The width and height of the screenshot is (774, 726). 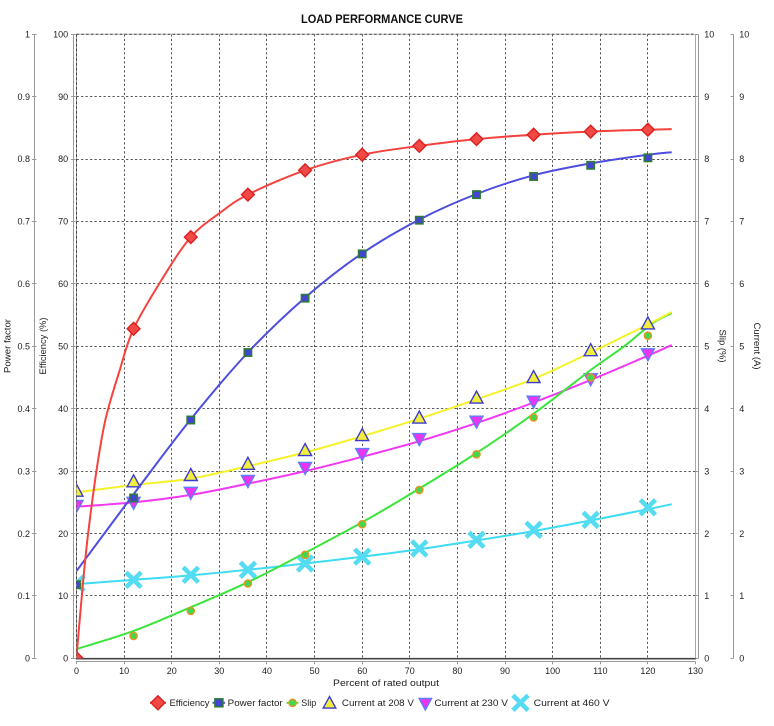 What do you see at coordinates (23, 409) in the screenshot?
I see `svg-text: 0.4` at bounding box center [23, 409].